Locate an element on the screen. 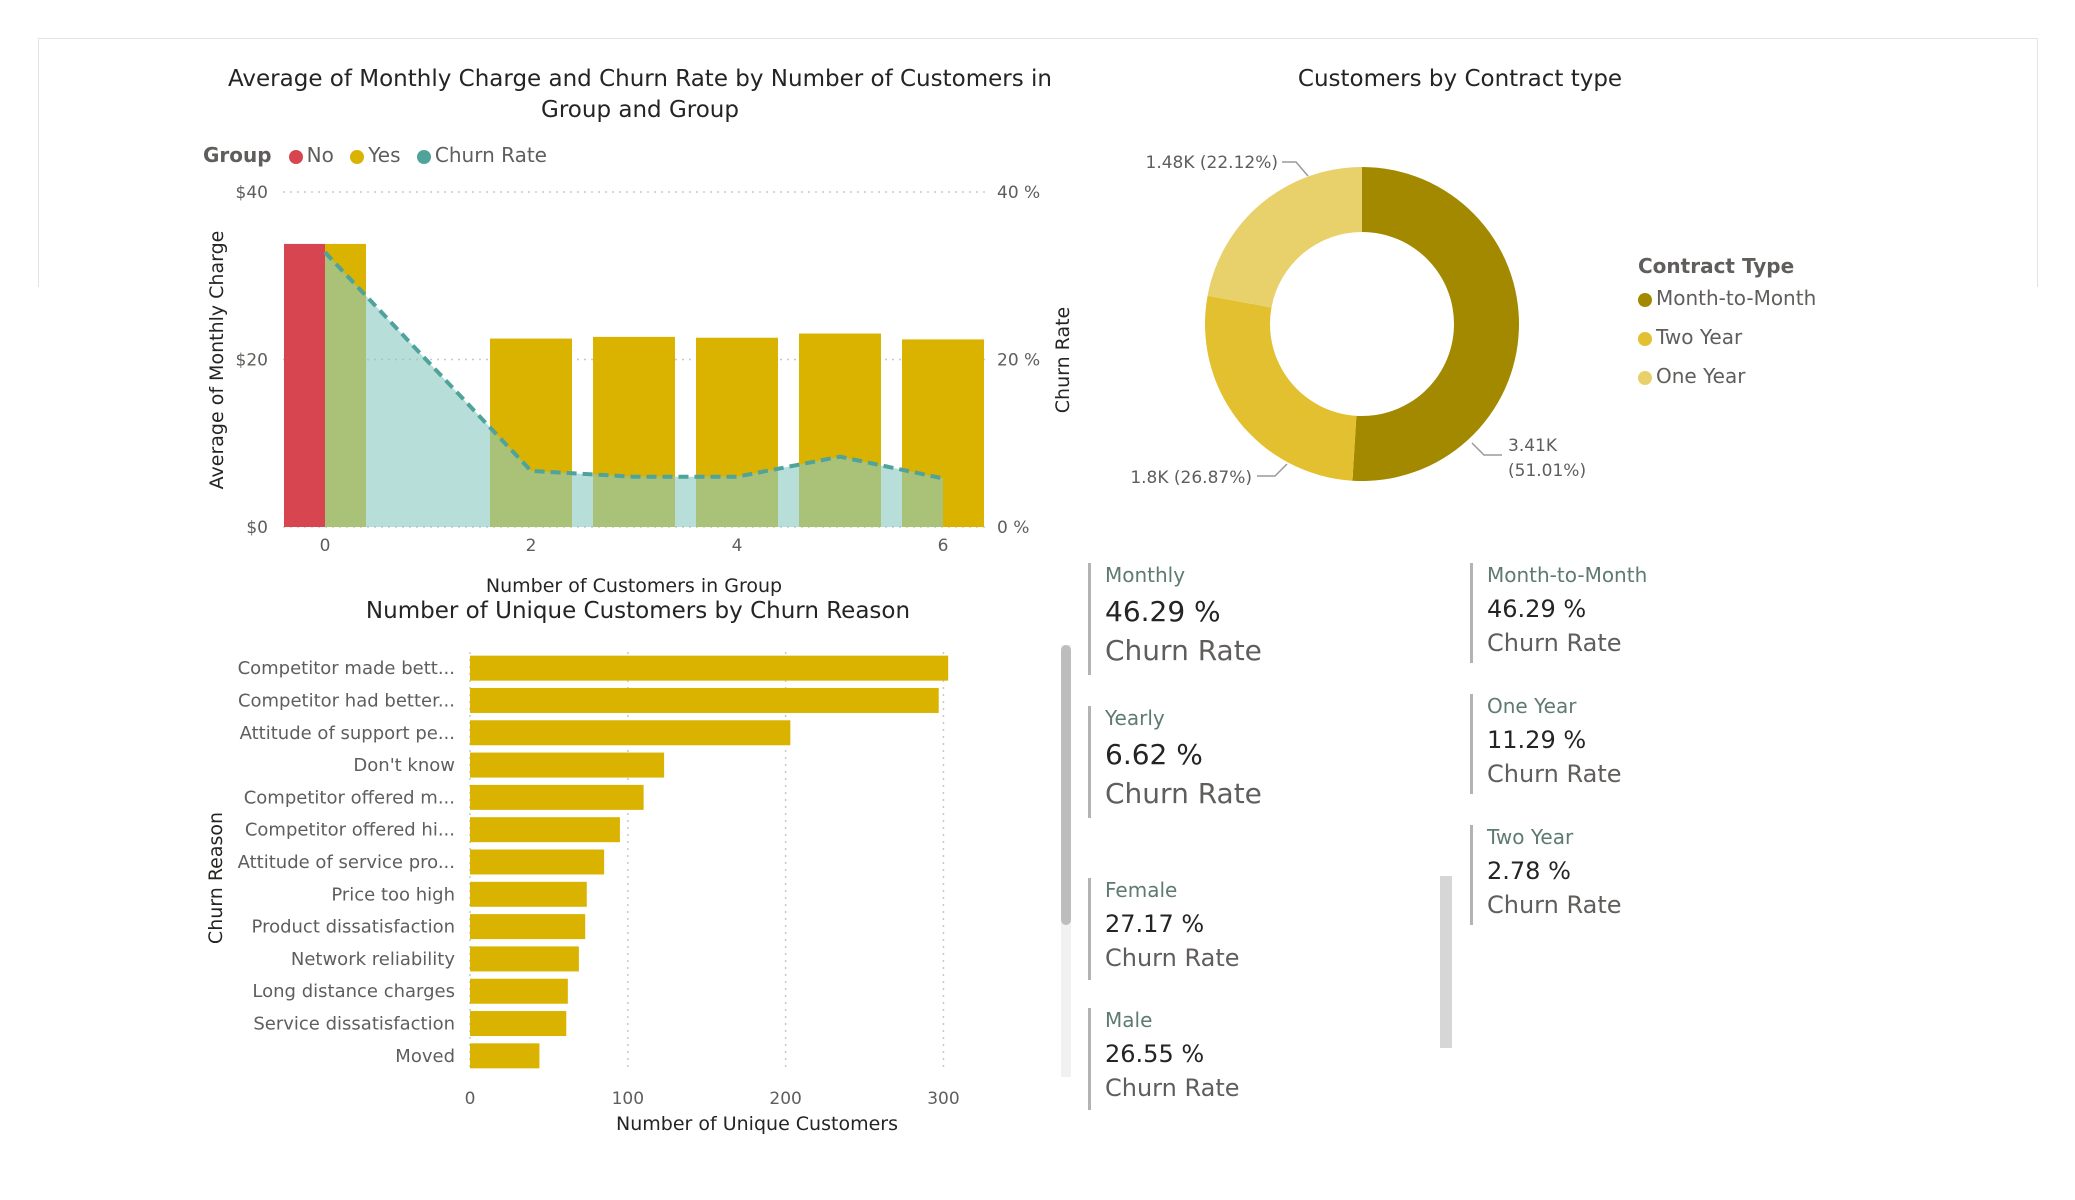  y-tick-label: $20 is located at coordinates (252, 361).